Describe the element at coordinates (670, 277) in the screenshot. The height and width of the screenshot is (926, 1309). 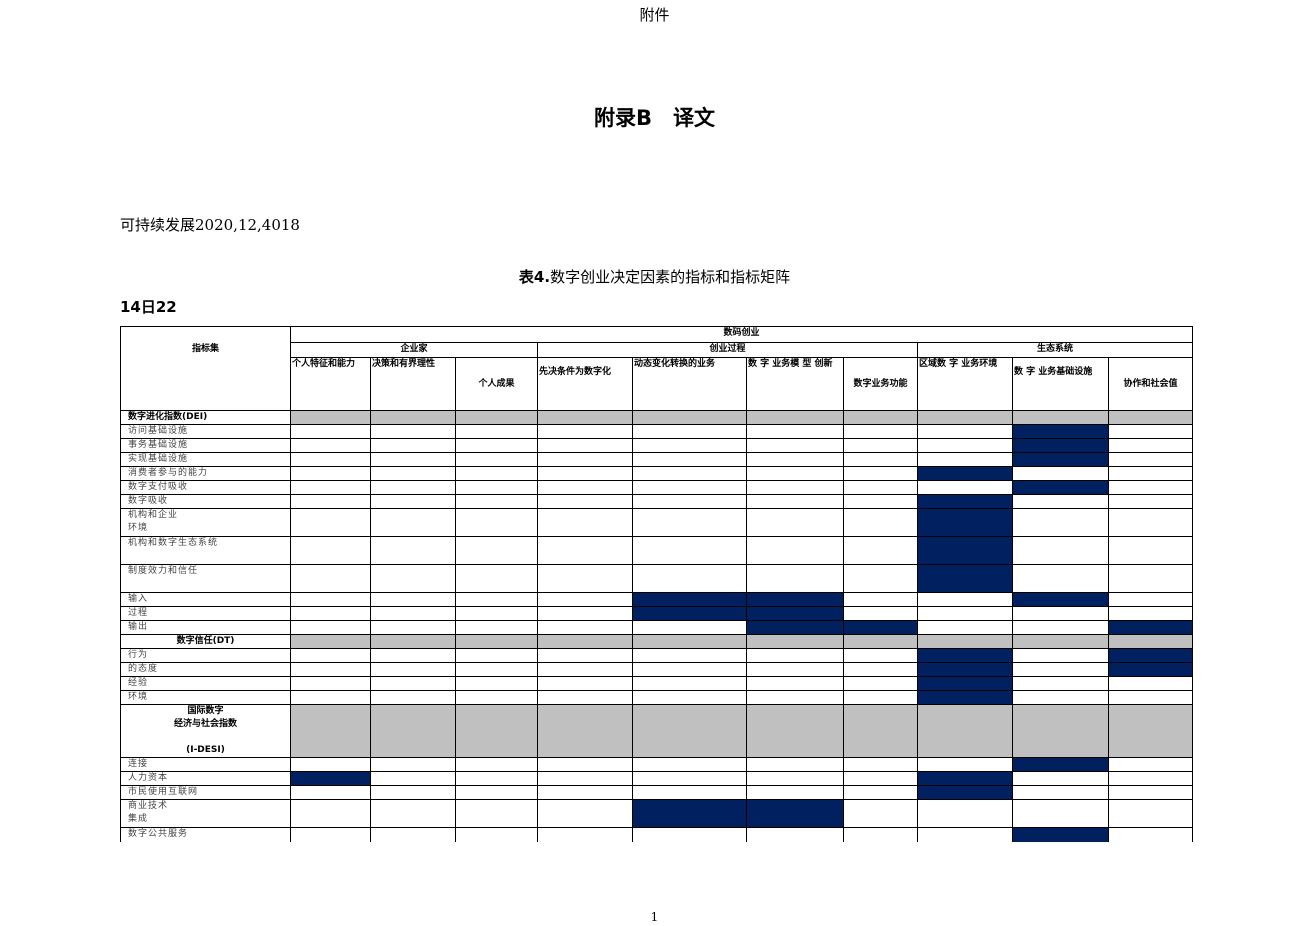
I see `caption-text: 数字创业决定因素的指标和指标矩阵` at that location.